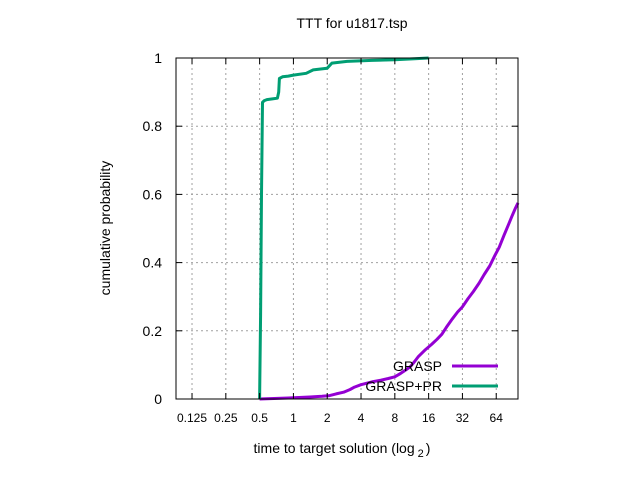 The height and width of the screenshot is (480, 640). I want to click on chart-title: TTT for u1817.tsp, so click(351, 23).